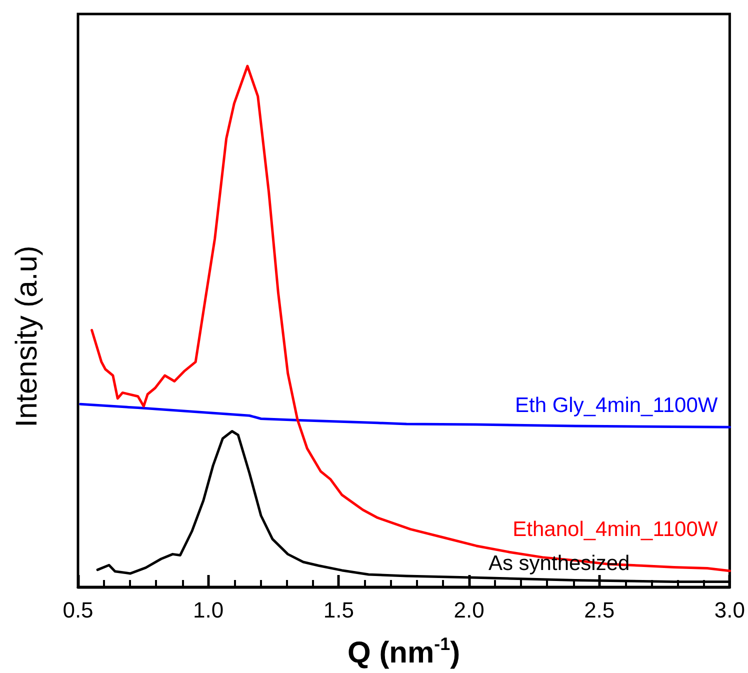 The image size is (748, 673). What do you see at coordinates (469, 610) in the screenshot?
I see `x-tick-label: 2.0` at bounding box center [469, 610].